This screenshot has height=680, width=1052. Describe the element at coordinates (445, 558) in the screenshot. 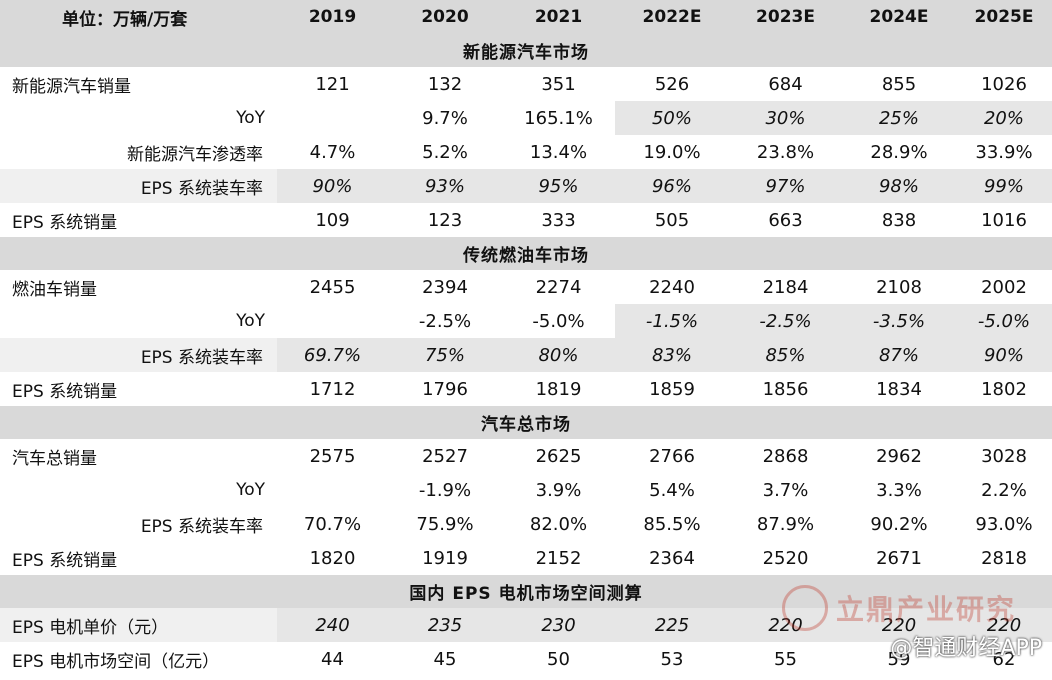

I see `table-cell: 1919` at that location.